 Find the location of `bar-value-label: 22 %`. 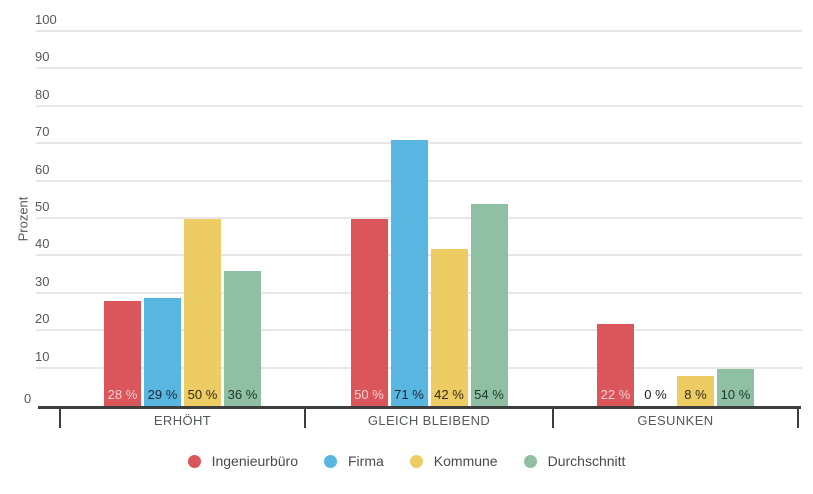

bar-value-label: 22 % is located at coordinates (615, 394).